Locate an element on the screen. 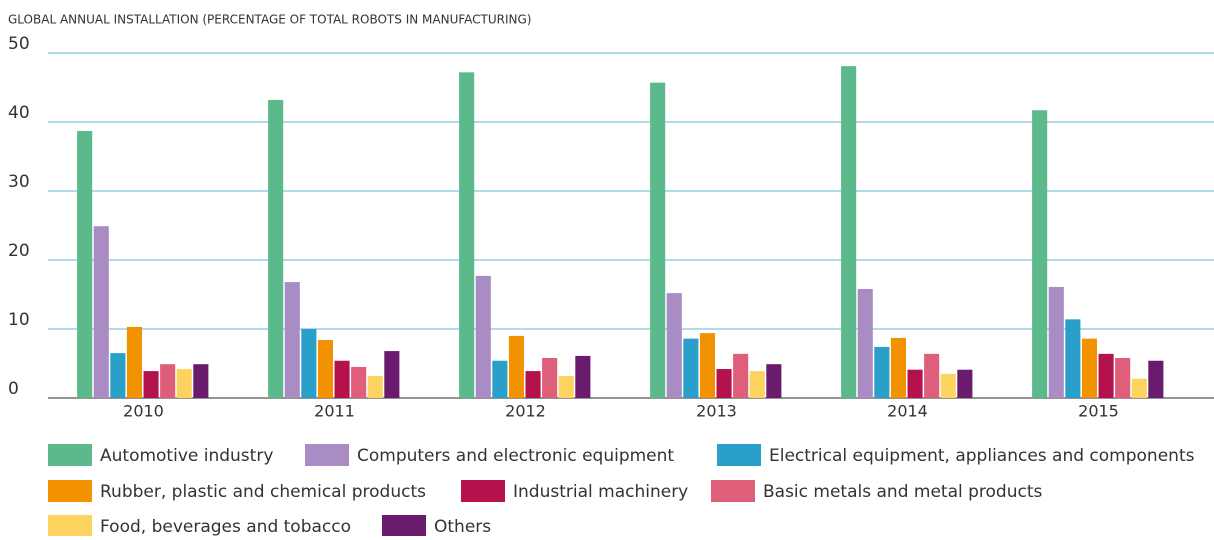 The height and width of the screenshot is (540, 1214). legend-label: Others is located at coordinates (462, 526).